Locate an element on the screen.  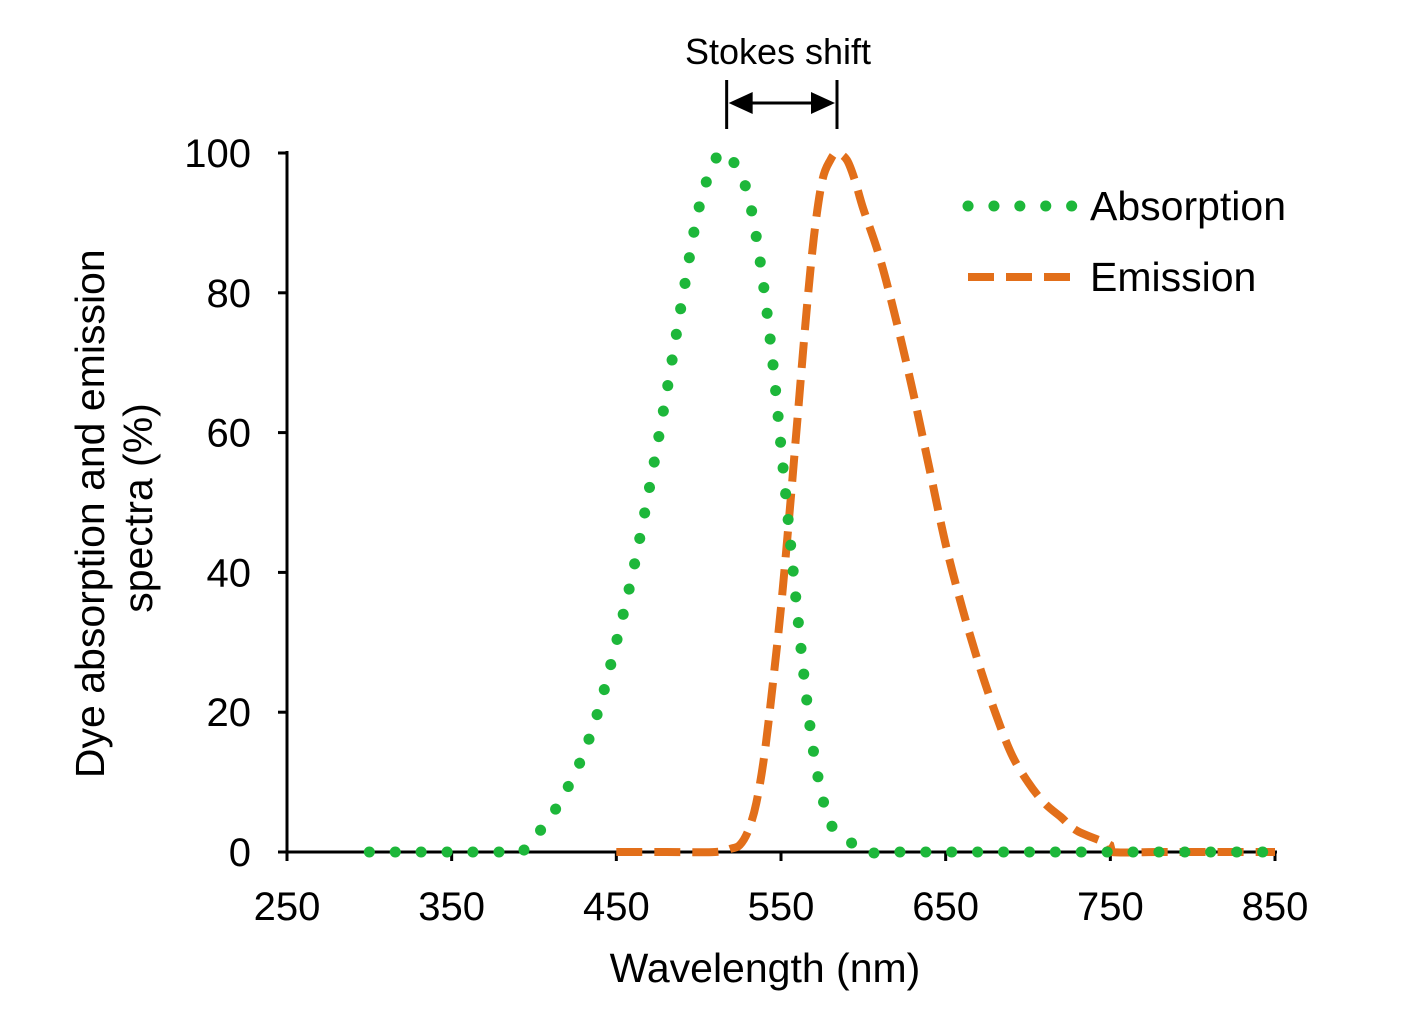
legend-item-absorption: Absorption is located at coordinates (1124, 206).